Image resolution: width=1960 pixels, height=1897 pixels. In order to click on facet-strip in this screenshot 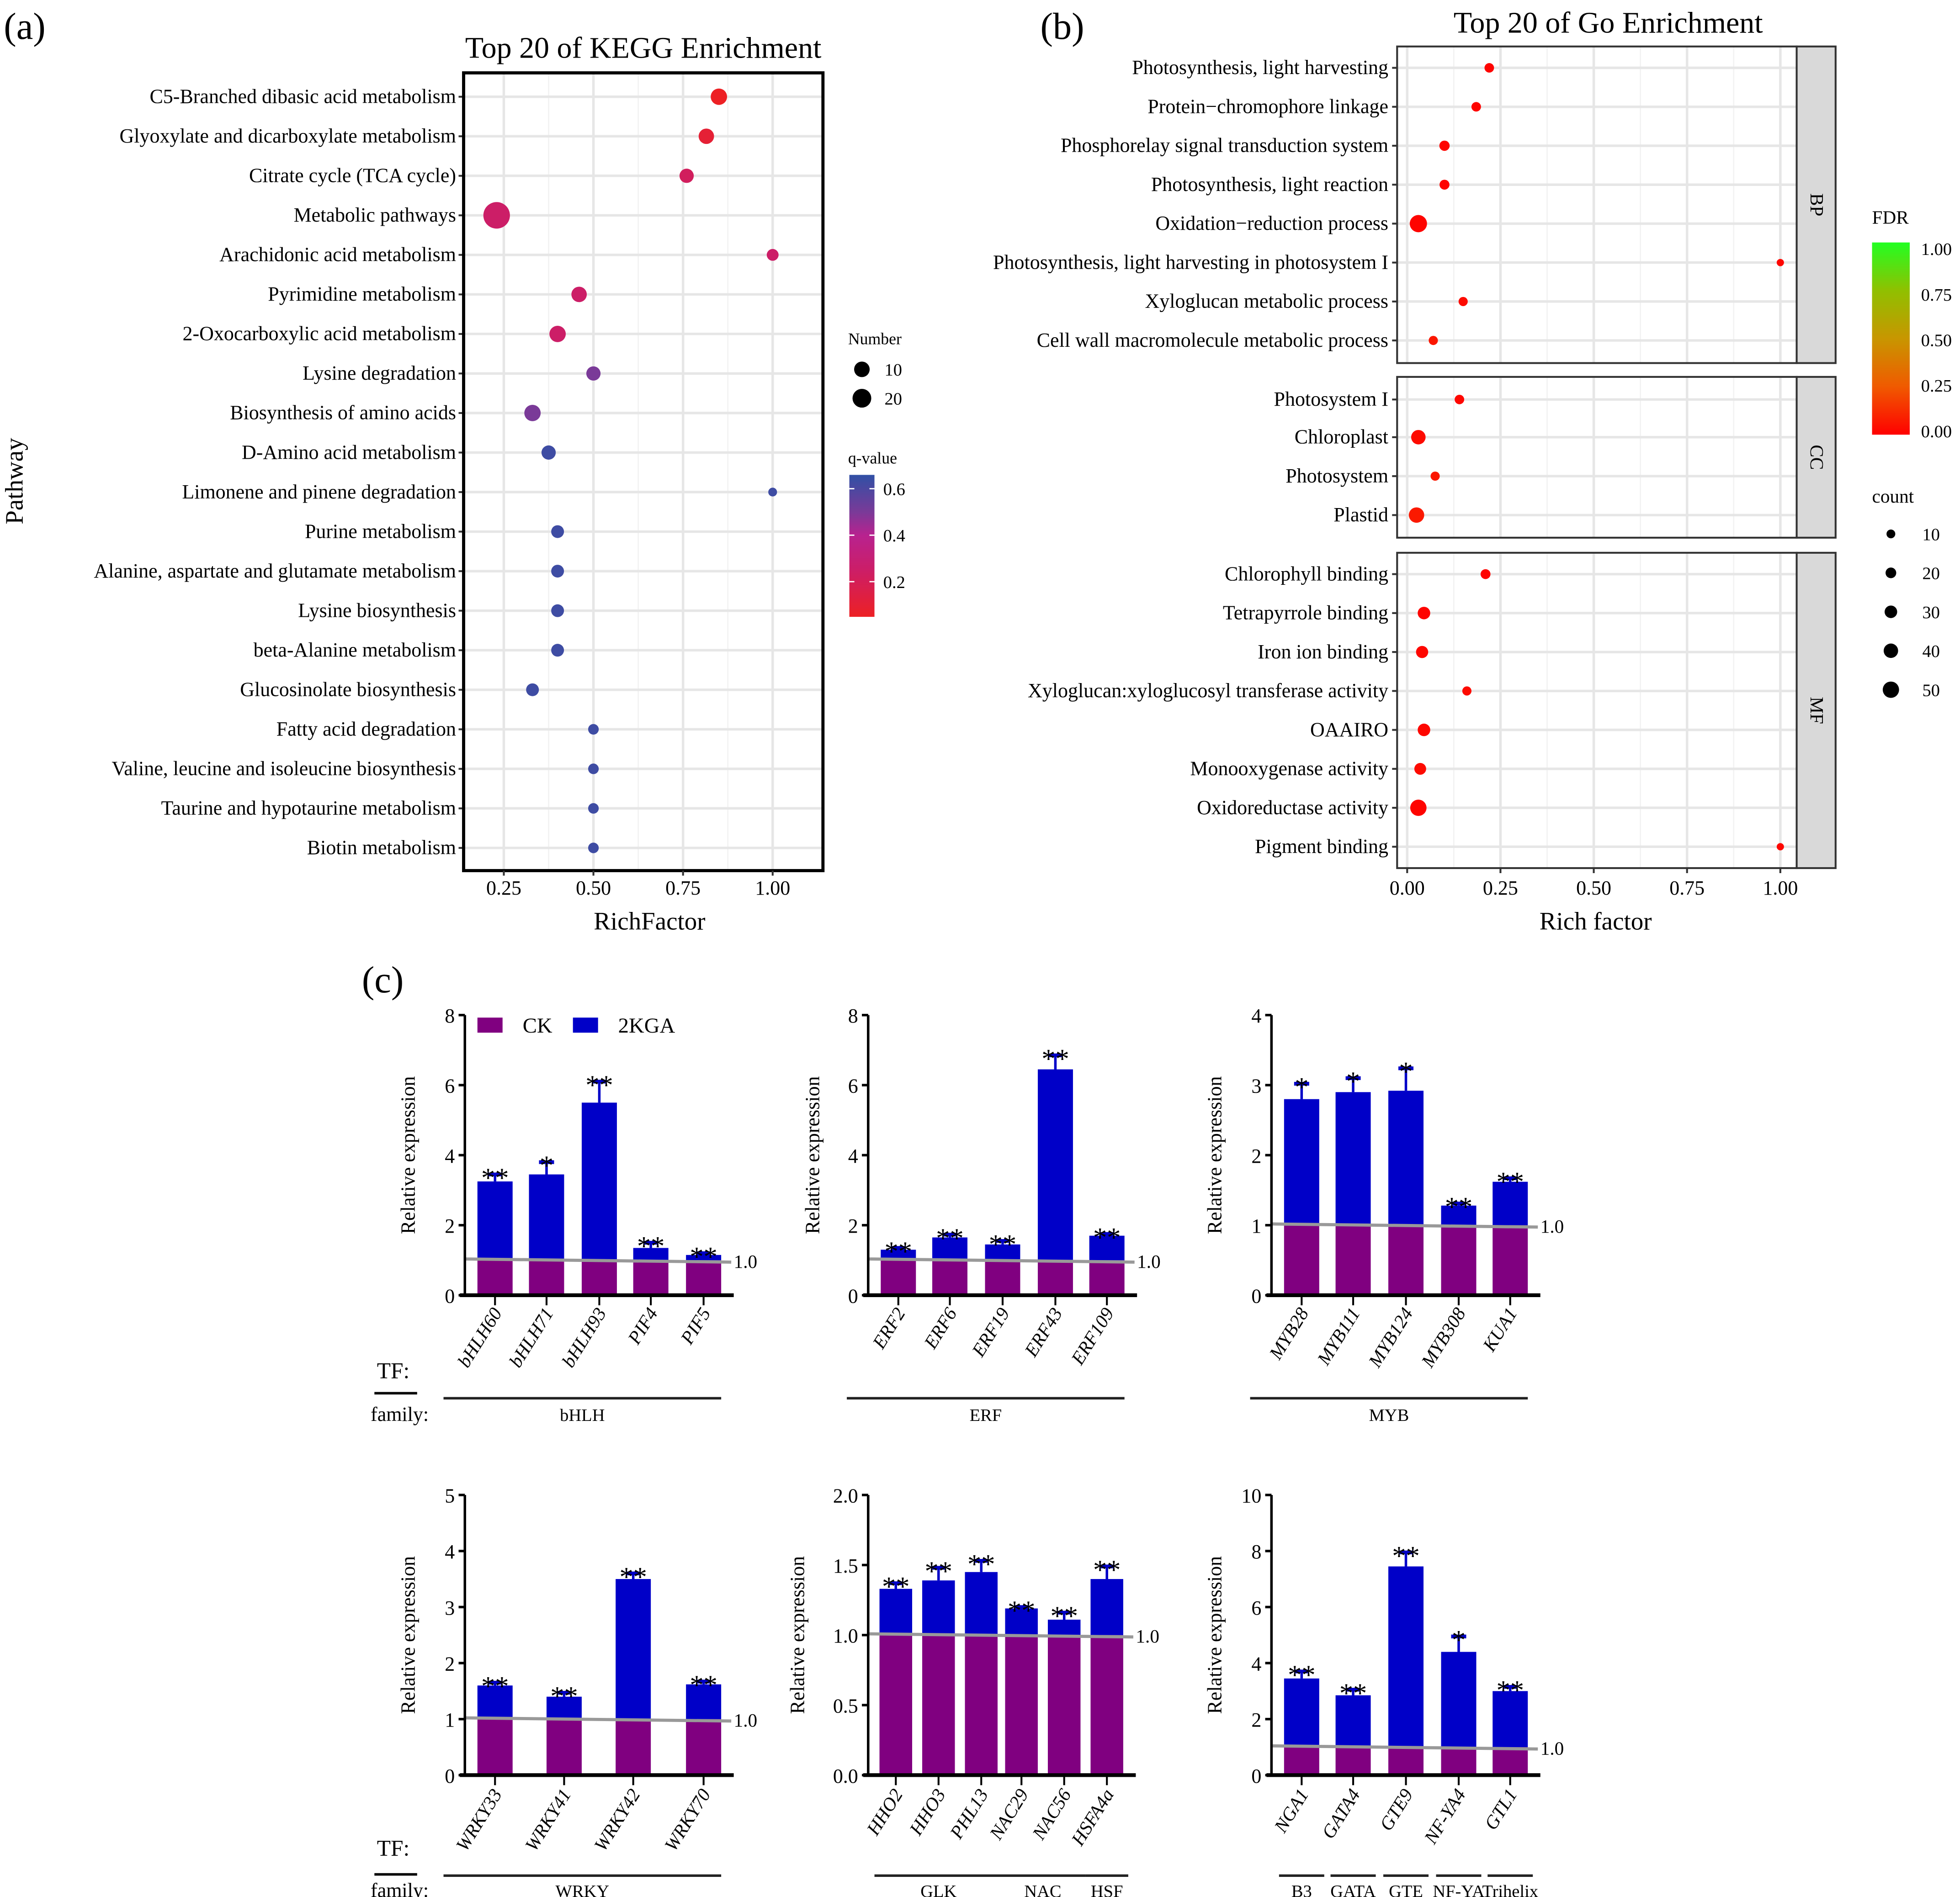, I will do `click(1816, 710)`.